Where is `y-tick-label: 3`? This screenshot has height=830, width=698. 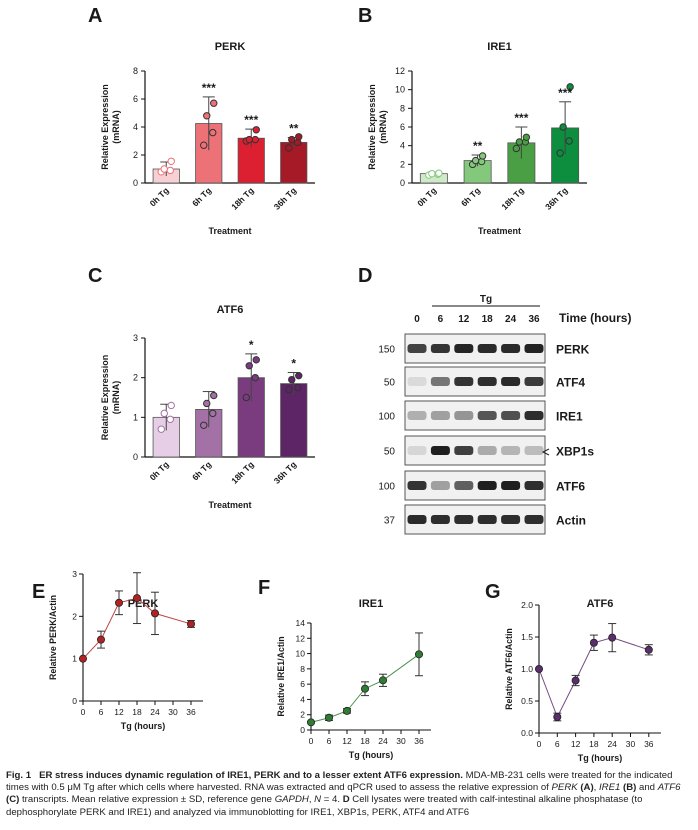 y-tick-label: 3 is located at coordinates (135, 338).